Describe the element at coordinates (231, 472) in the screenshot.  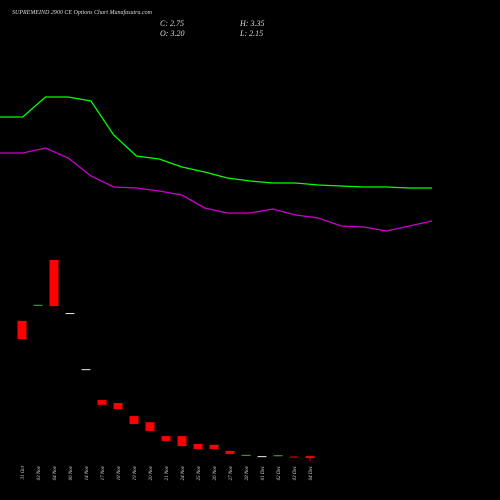
I see `x-tick-label: 27 Nov` at that location.